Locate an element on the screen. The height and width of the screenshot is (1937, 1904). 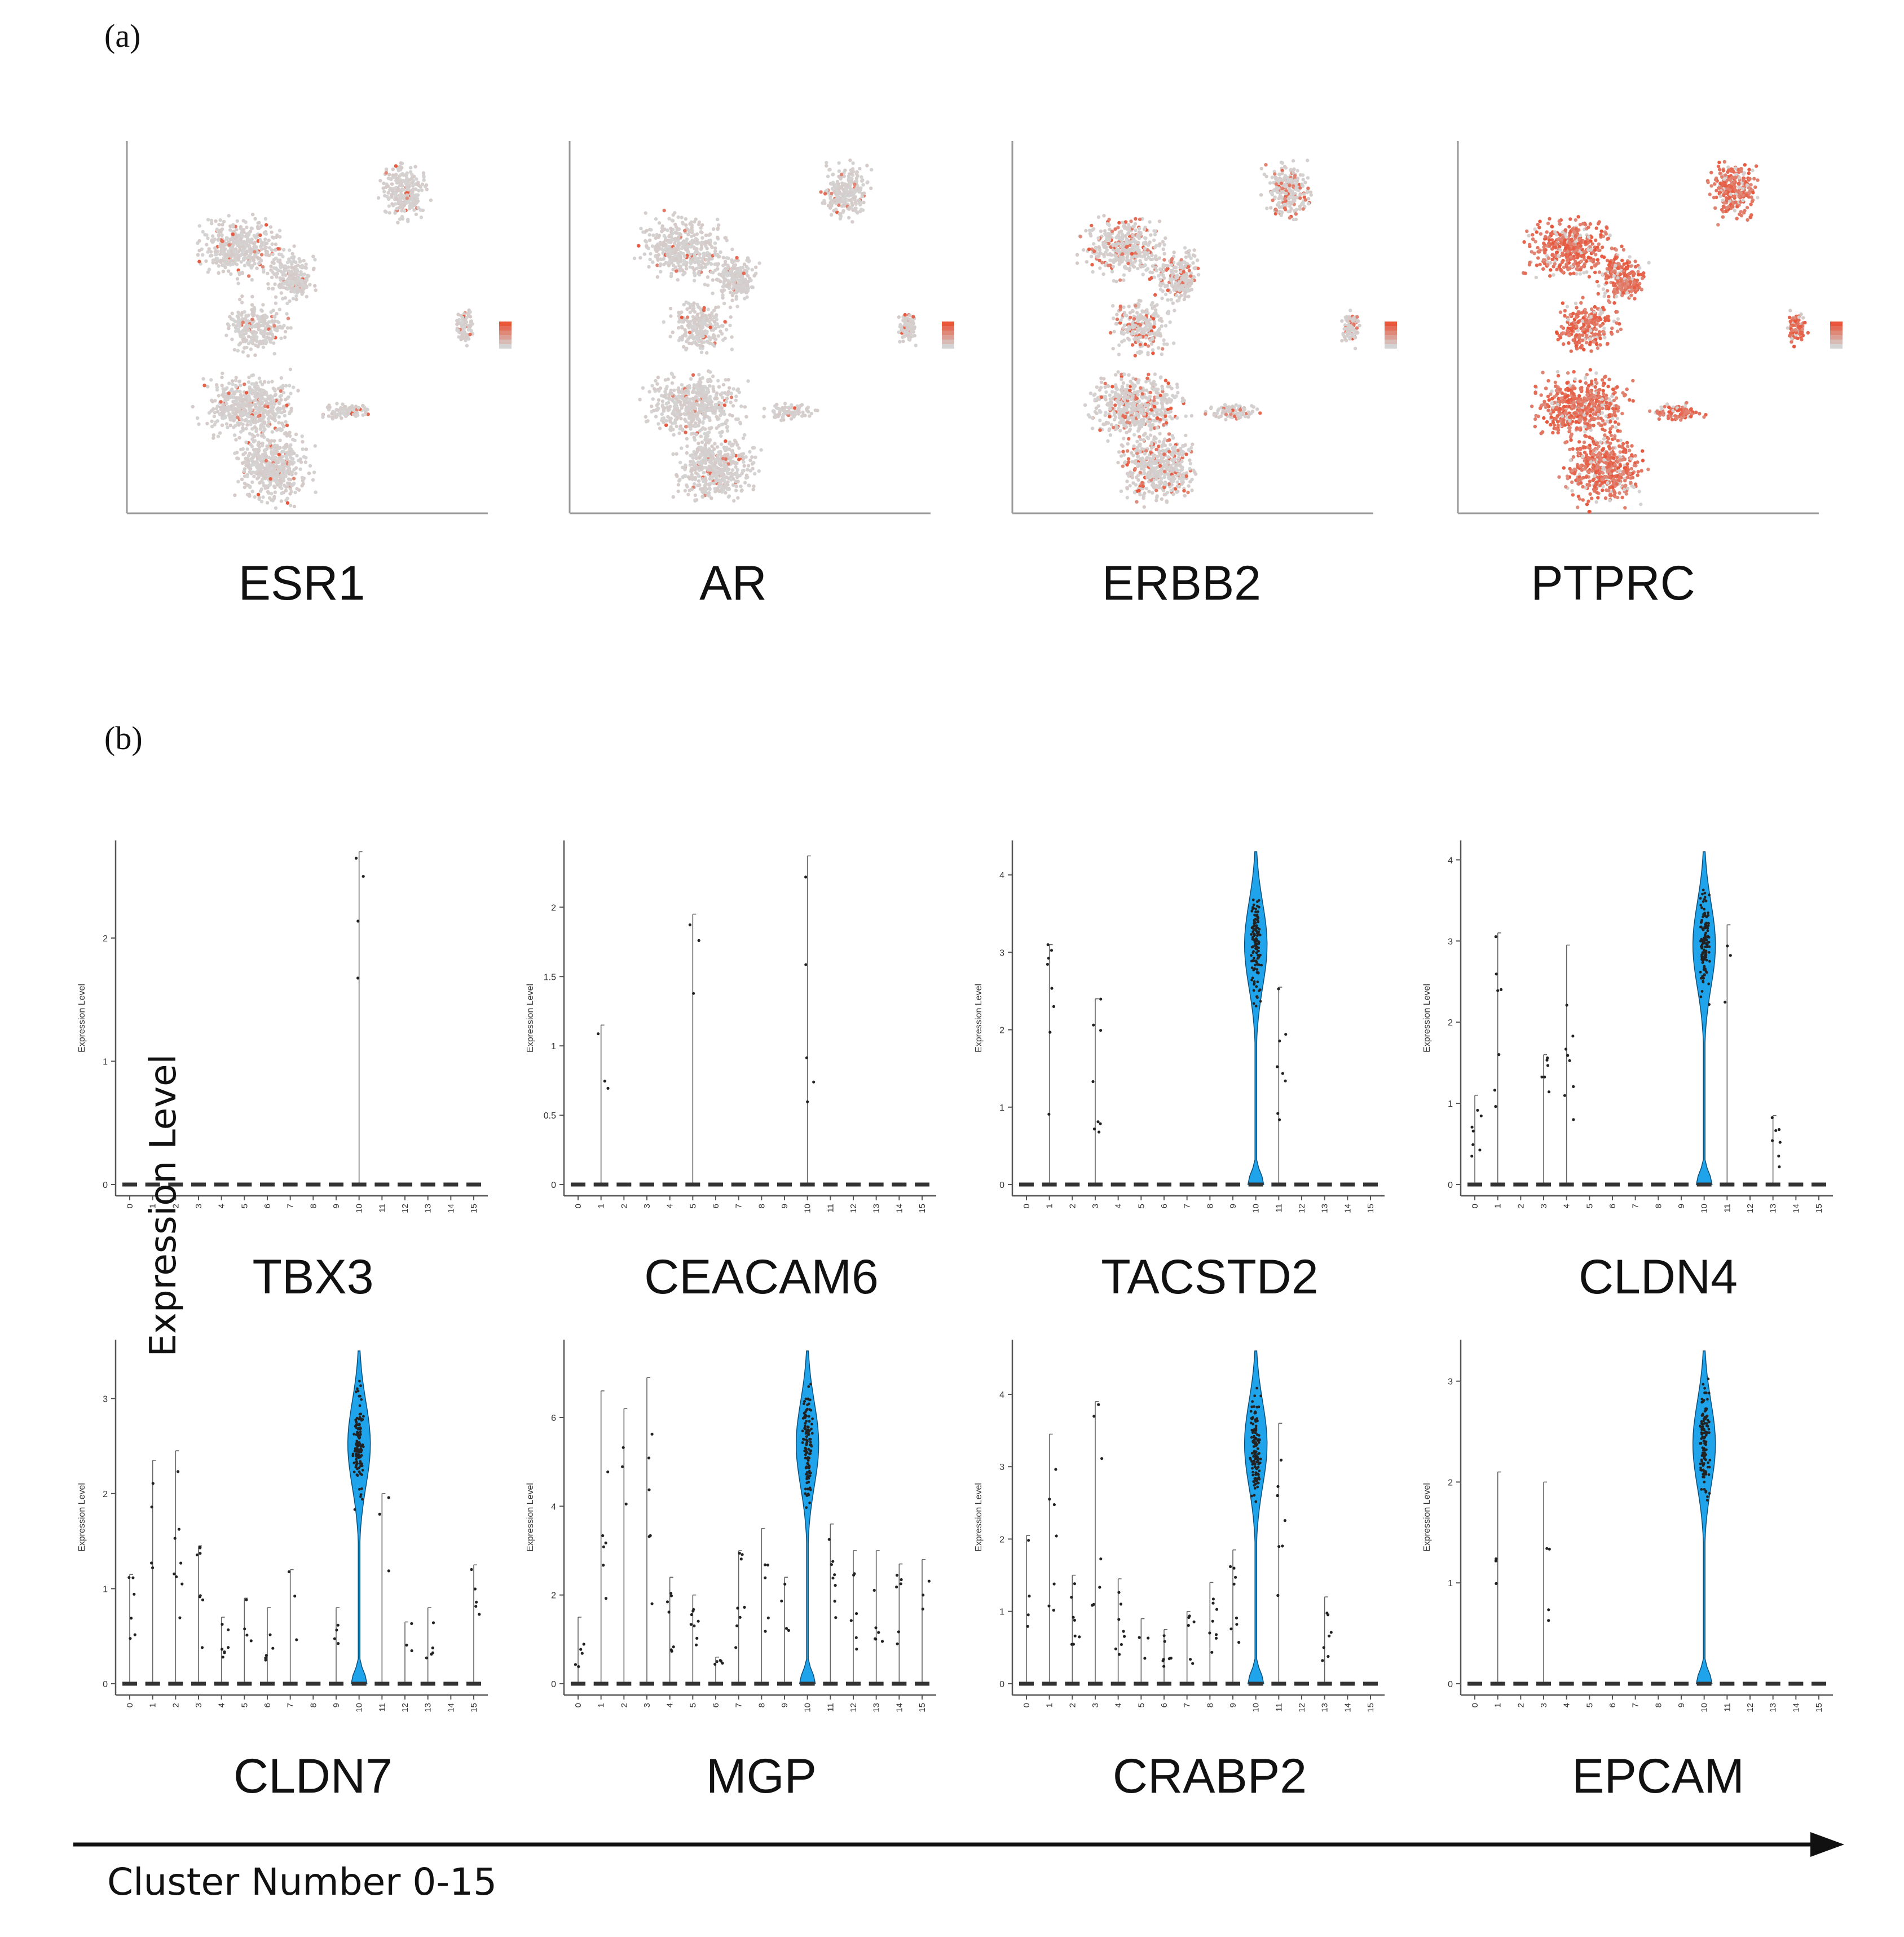
legend-swatch is located at coordinates (506, 338).